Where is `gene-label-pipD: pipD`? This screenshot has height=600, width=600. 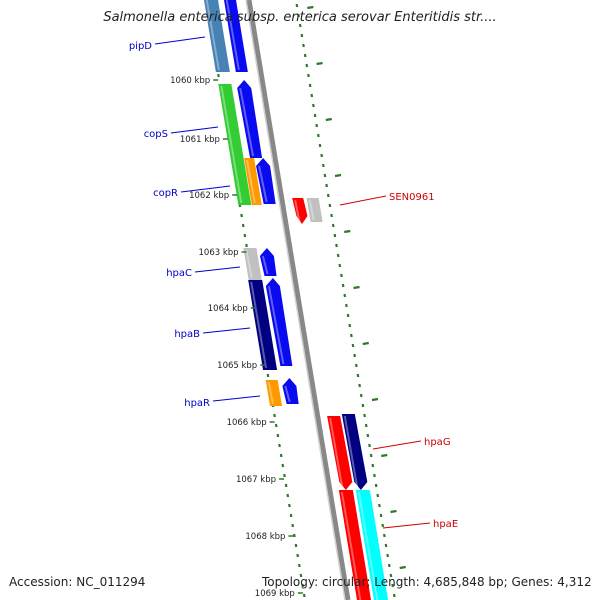 gene-label-pipD: pipD is located at coordinates (140, 46).